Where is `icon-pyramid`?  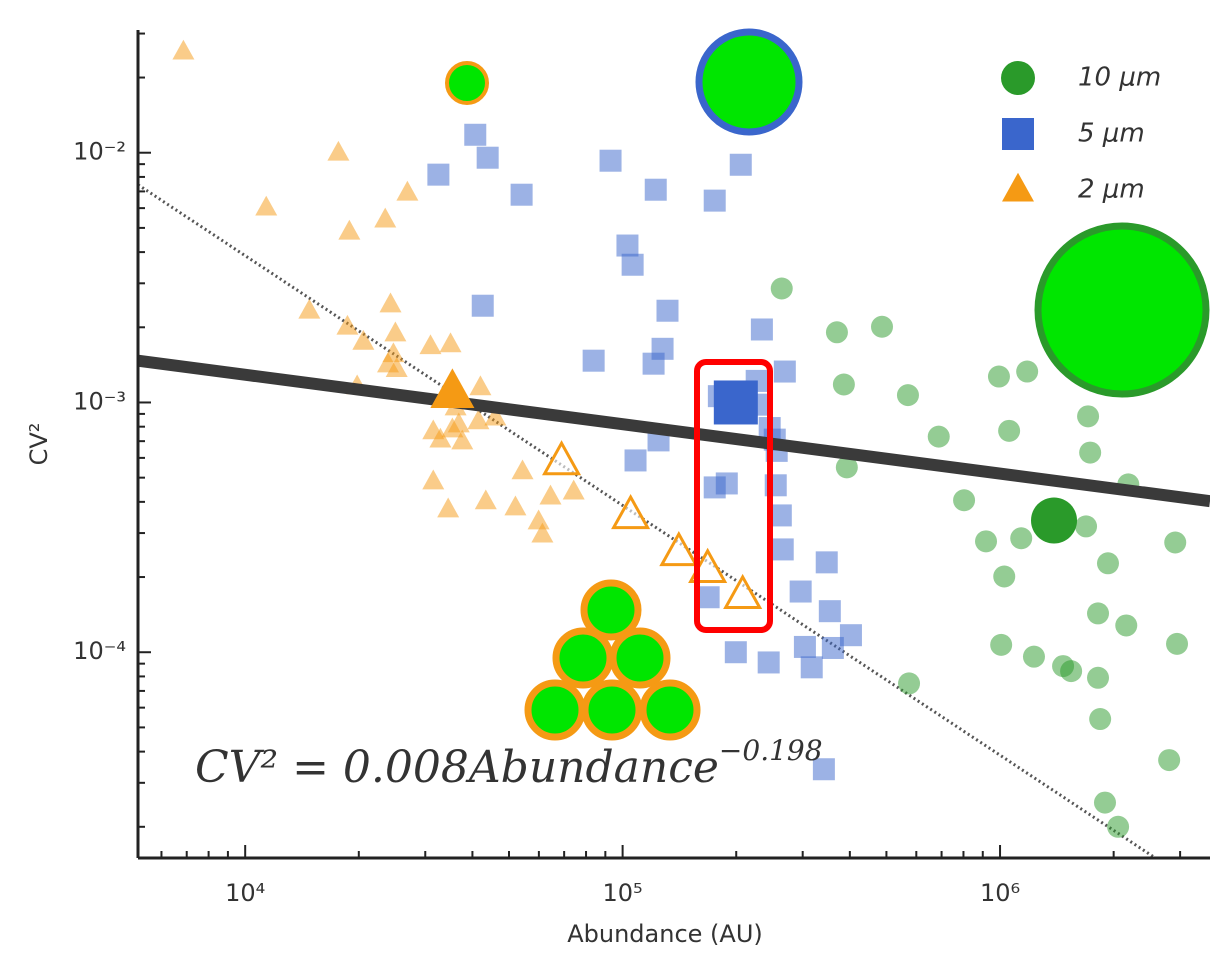 icon-pyramid is located at coordinates (612, 660).